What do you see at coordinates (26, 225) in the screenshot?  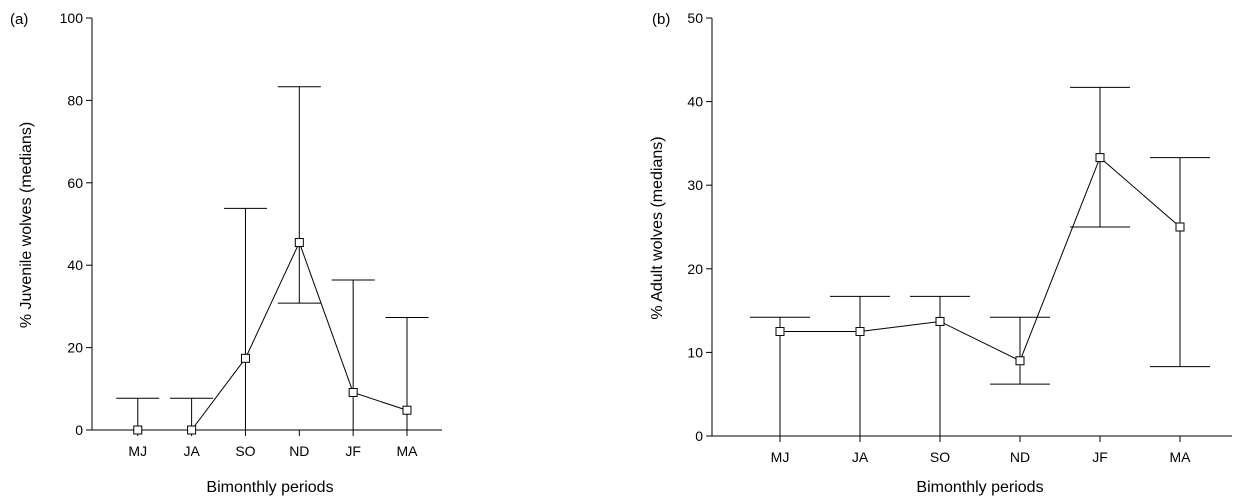 I see `y-axis-title: % Juvenile wolves (medians)` at bounding box center [26, 225].